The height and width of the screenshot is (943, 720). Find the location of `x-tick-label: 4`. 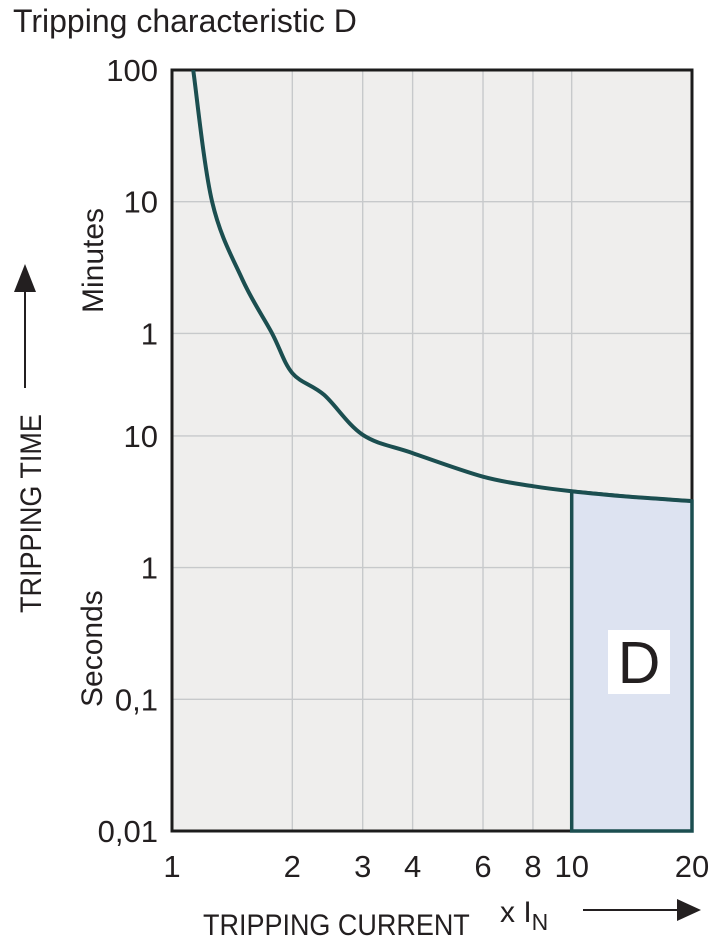

x-tick-label: 4 is located at coordinates (412, 866).